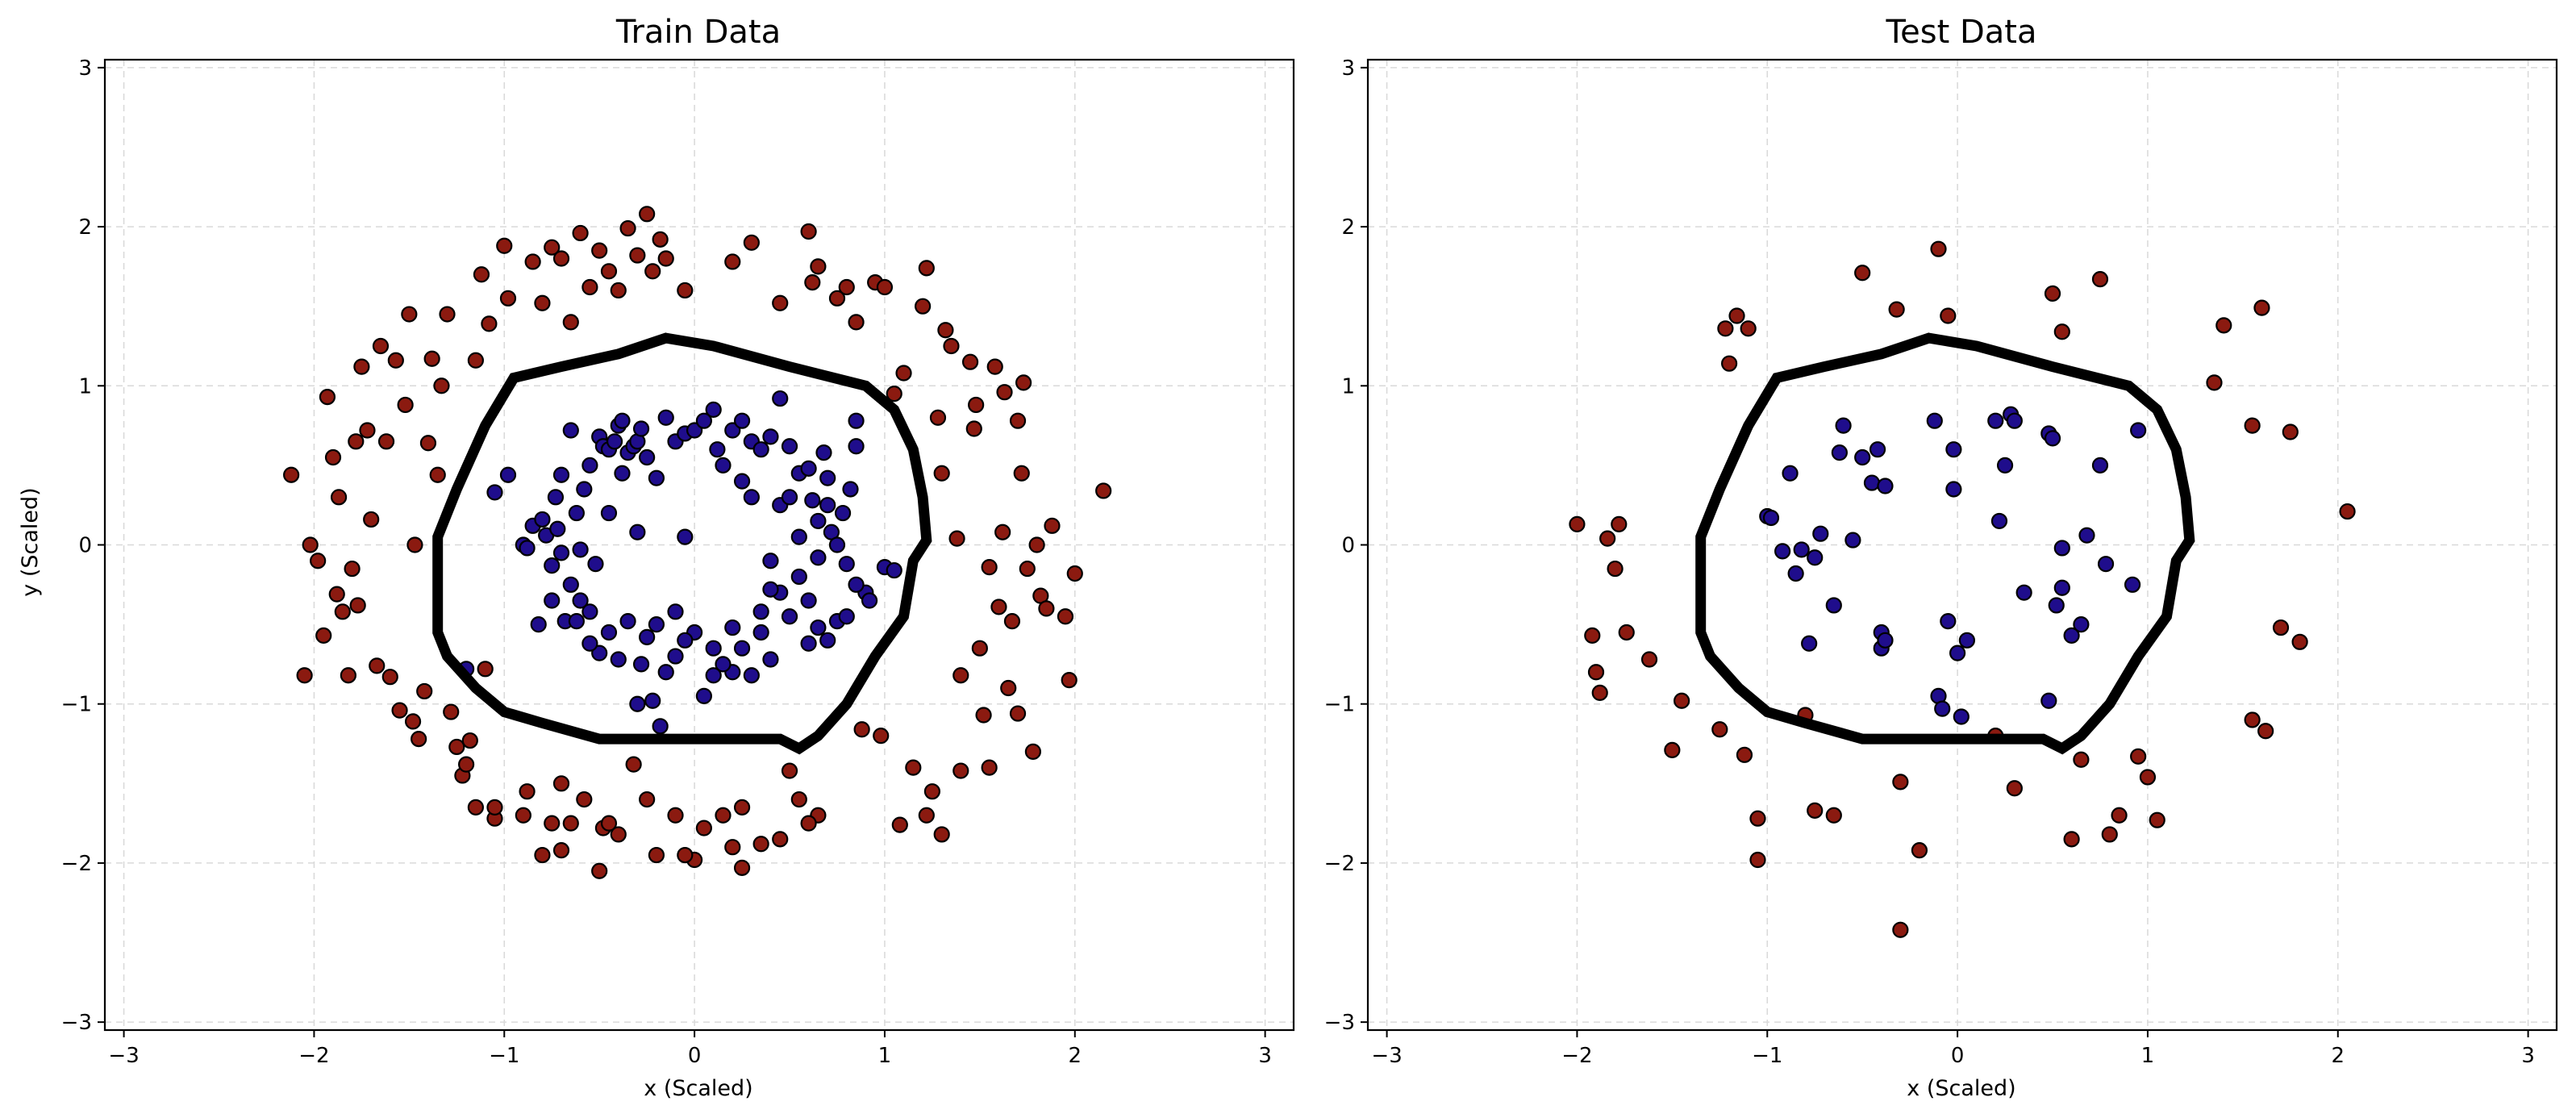 This screenshot has height=1118, width=2576. I want to click on y-tick-label: −2, so click(1339, 864).